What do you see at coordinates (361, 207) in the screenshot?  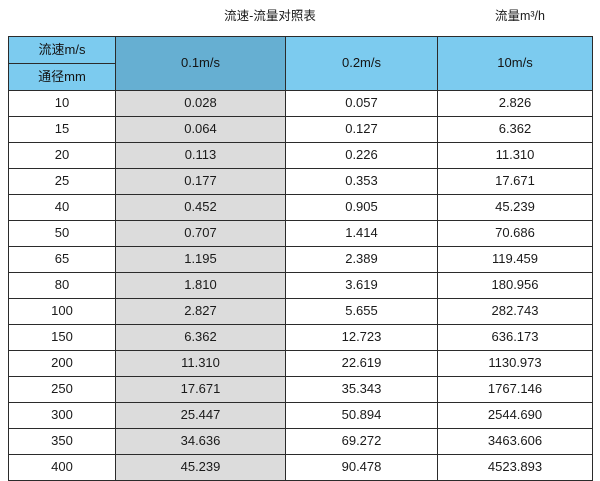 I see `cell-flow-0.2ms: 0.905` at bounding box center [361, 207].